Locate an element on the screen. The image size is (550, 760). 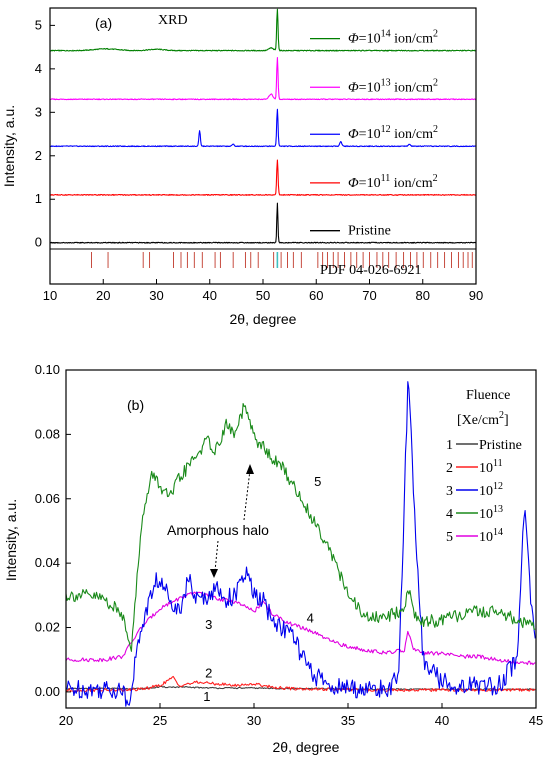
panel-a-title: XRD is located at coordinates (173, 20).